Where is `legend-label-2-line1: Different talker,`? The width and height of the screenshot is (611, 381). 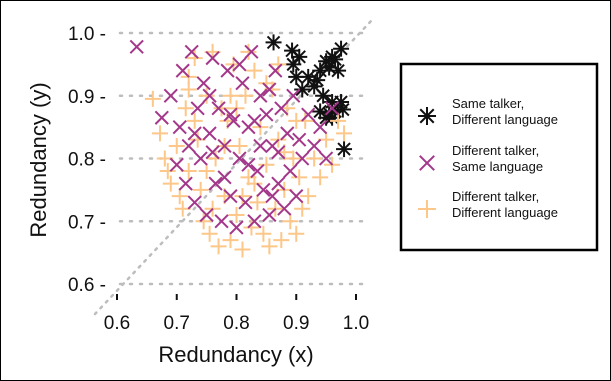 legend-label-2-line1: Different talker, is located at coordinates (495, 196).